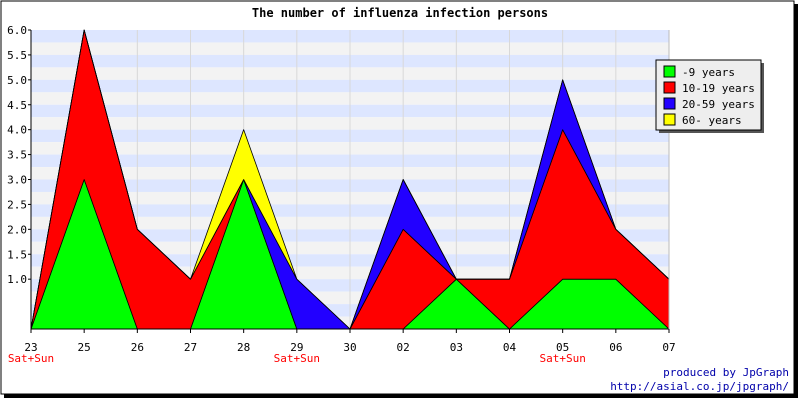 This screenshot has height=405, width=800. Describe the element at coordinates (30, 347) in the screenshot. I see `x-tick-label: 23` at that location.